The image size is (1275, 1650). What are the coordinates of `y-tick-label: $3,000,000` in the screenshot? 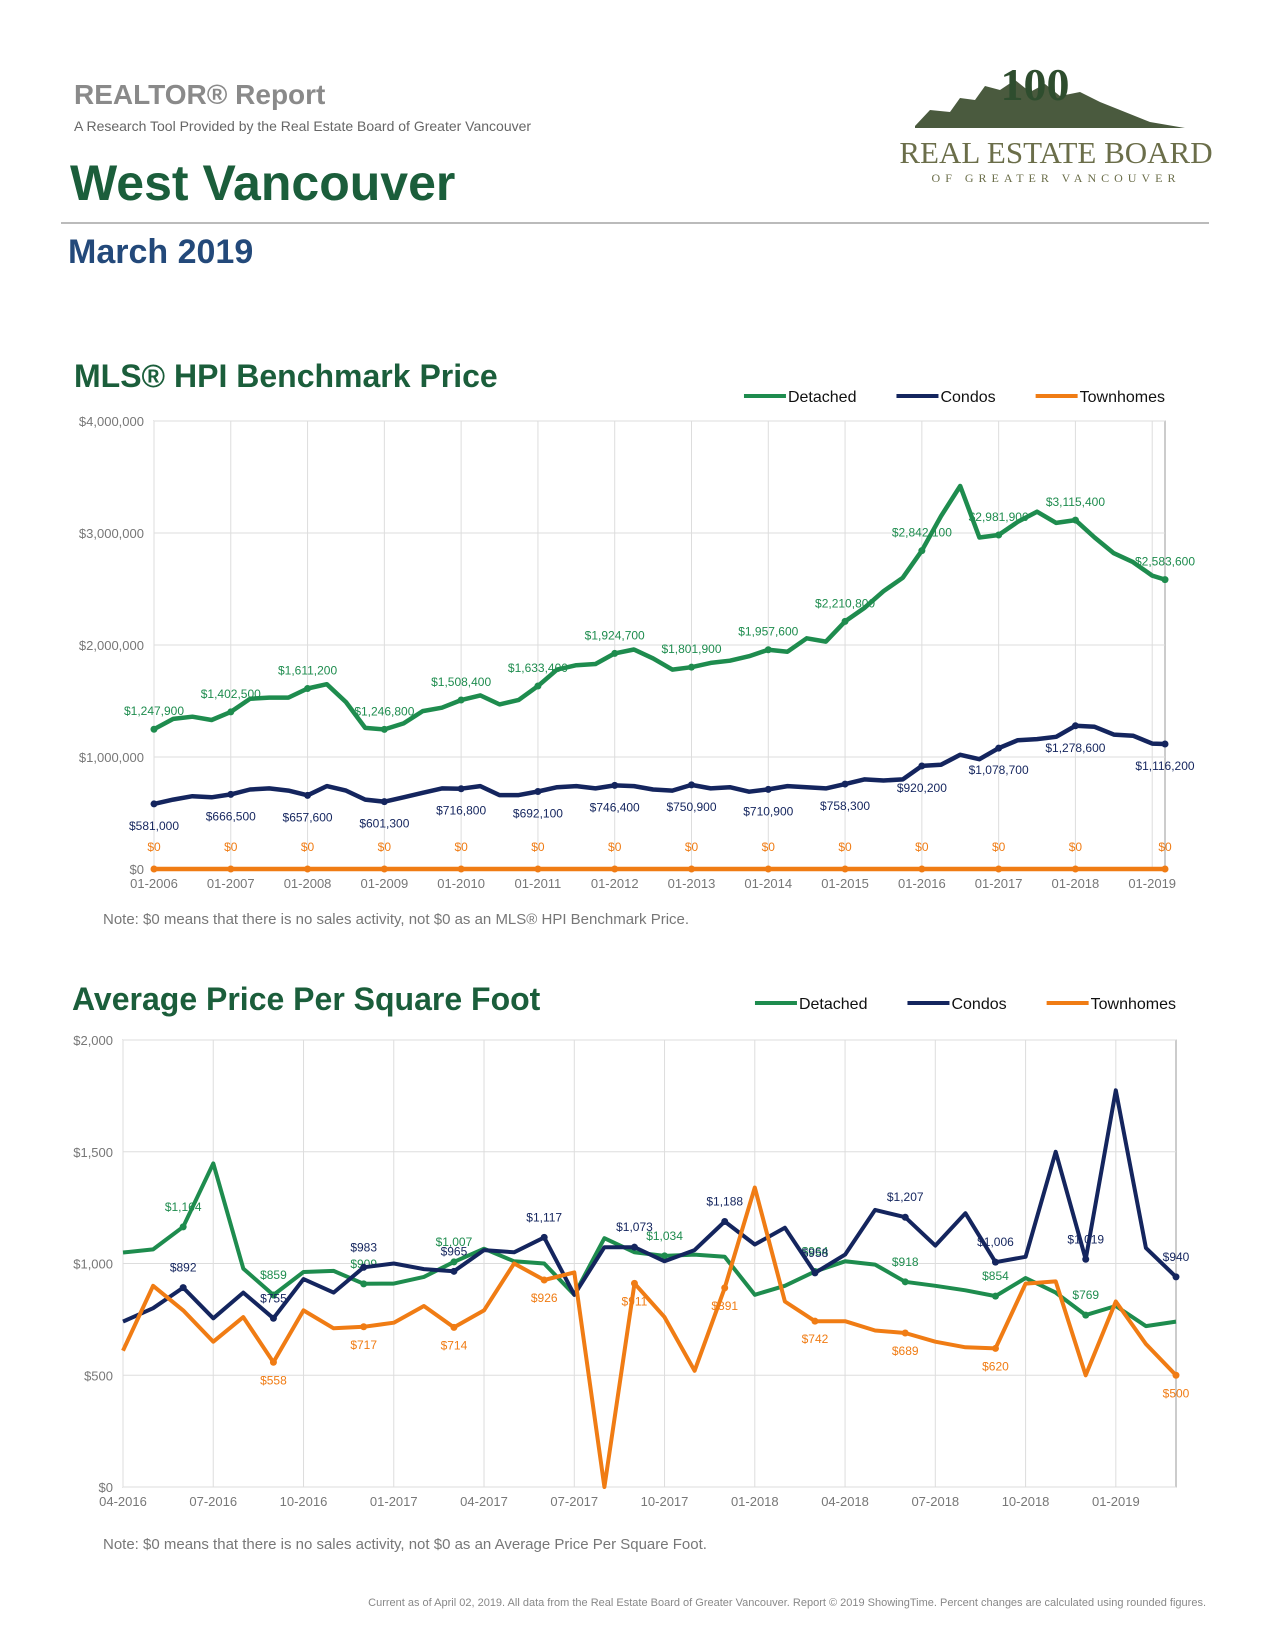 It's located at (111, 533).